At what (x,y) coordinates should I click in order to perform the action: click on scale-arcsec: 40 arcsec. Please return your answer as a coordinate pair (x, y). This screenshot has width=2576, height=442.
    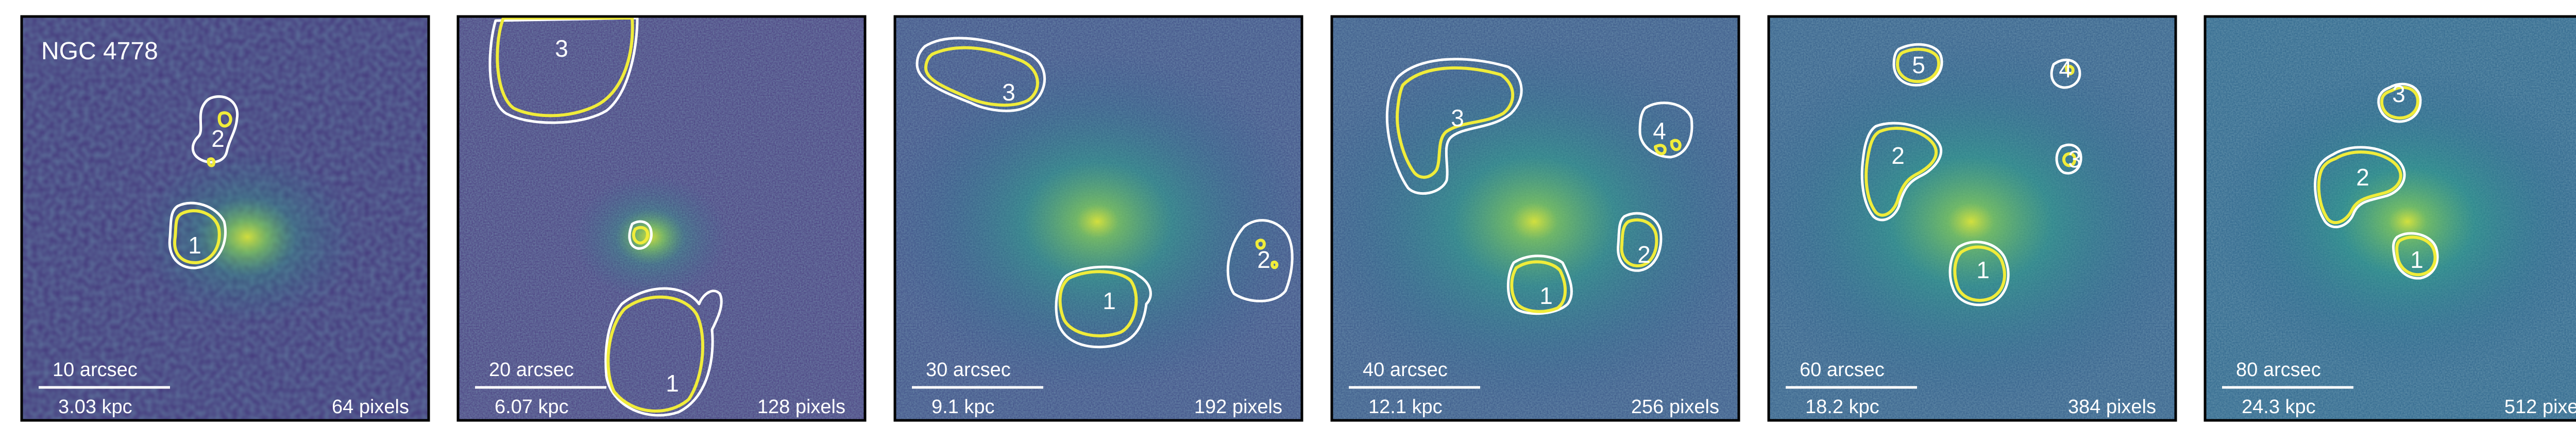
    Looking at the image, I should click on (1405, 370).